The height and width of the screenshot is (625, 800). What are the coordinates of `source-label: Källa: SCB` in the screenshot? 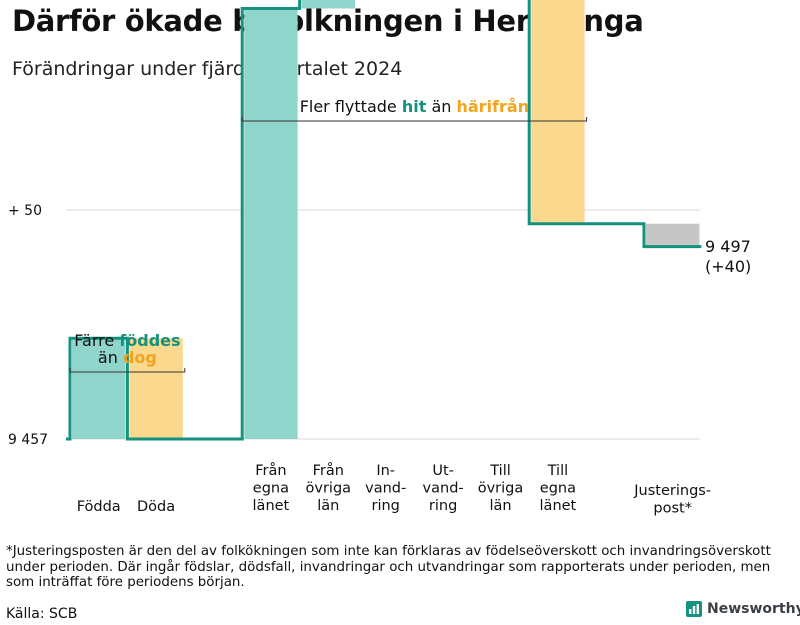 It's located at (42, 614).